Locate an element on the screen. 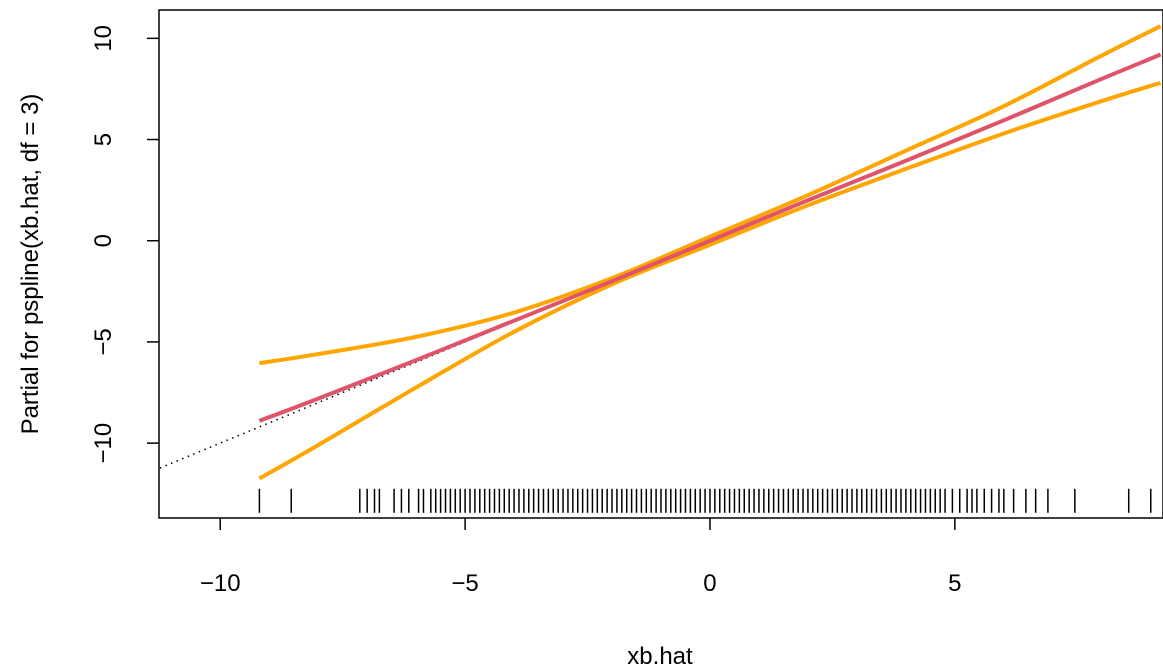 This screenshot has height=669, width=1163. x-tick-label: −5 is located at coordinates (464, 583).